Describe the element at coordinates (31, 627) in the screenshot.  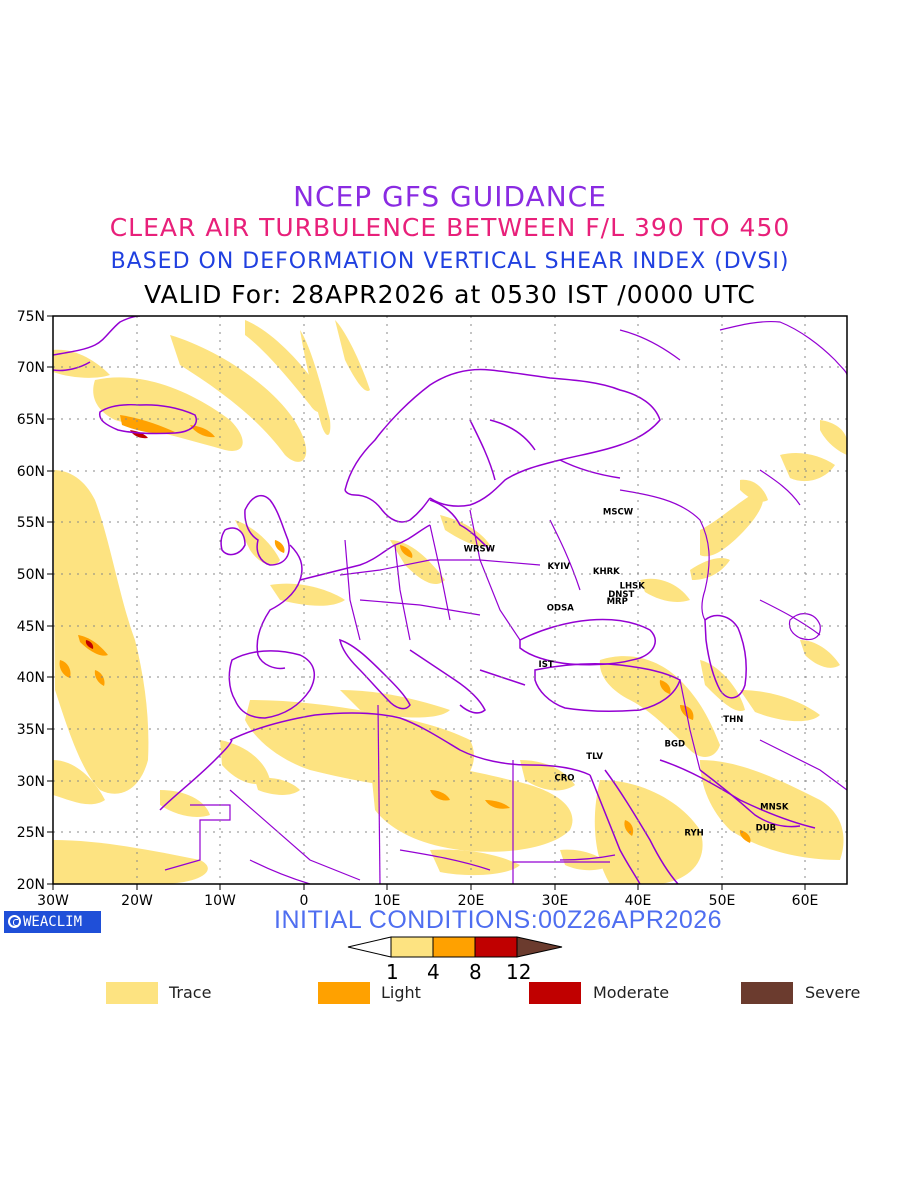
I see `lat-label: 45N` at that location.